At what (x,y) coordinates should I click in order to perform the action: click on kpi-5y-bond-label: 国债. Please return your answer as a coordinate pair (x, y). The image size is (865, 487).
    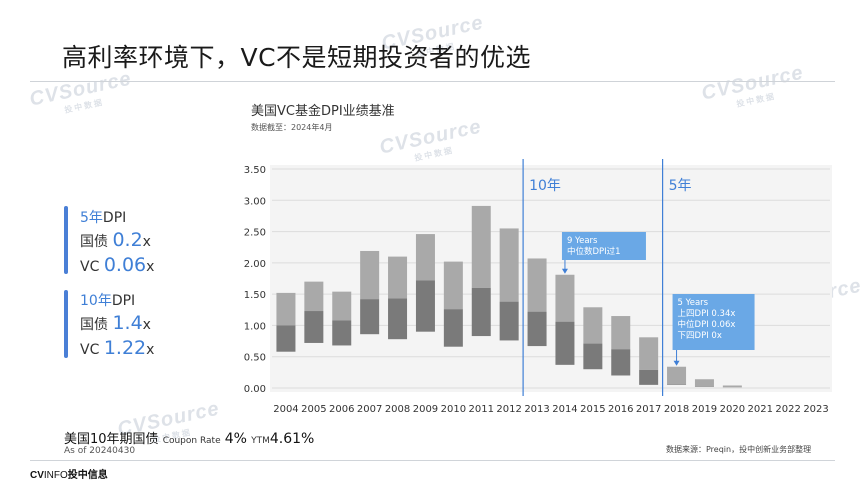
    Looking at the image, I should click on (94, 242).